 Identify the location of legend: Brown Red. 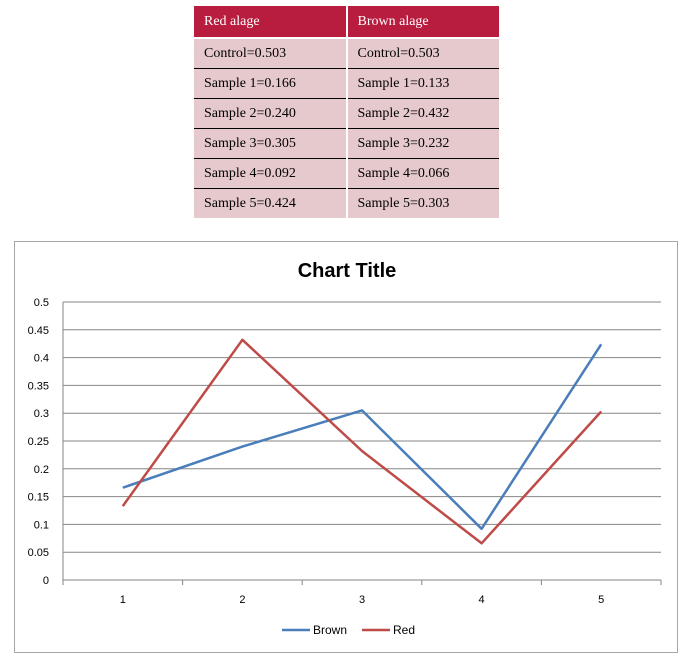
(348, 630).